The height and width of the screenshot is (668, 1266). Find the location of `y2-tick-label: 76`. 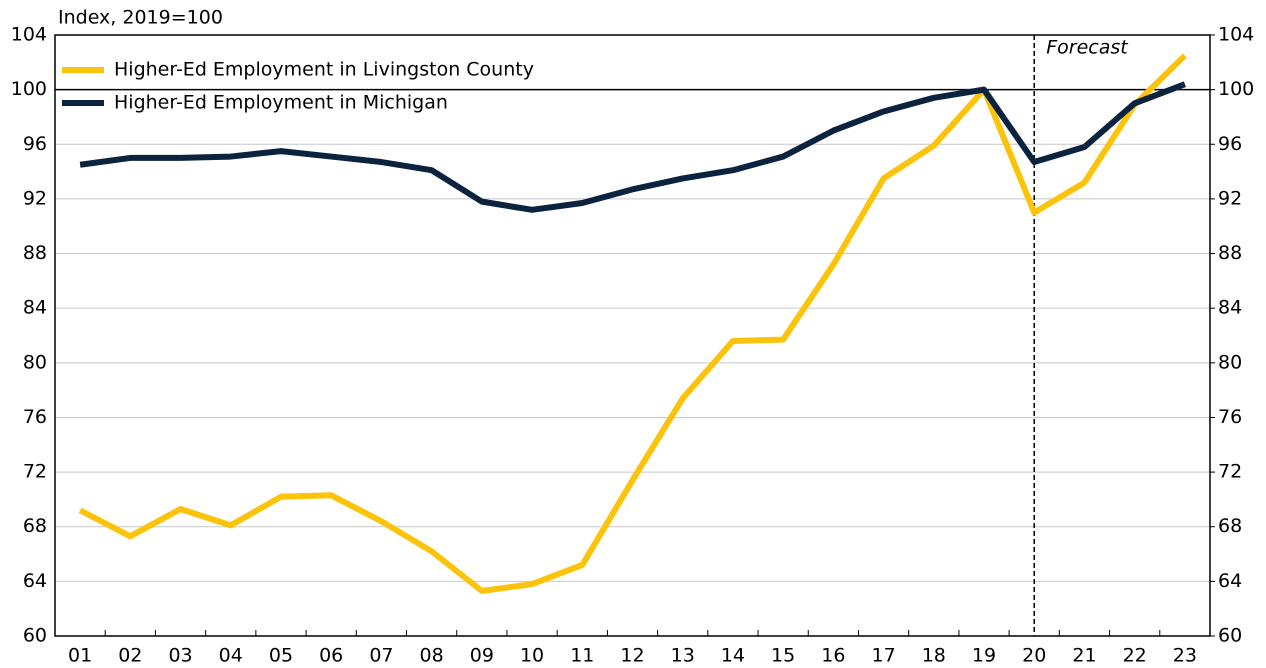

y2-tick-label: 76 is located at coordinates (1230, 417).